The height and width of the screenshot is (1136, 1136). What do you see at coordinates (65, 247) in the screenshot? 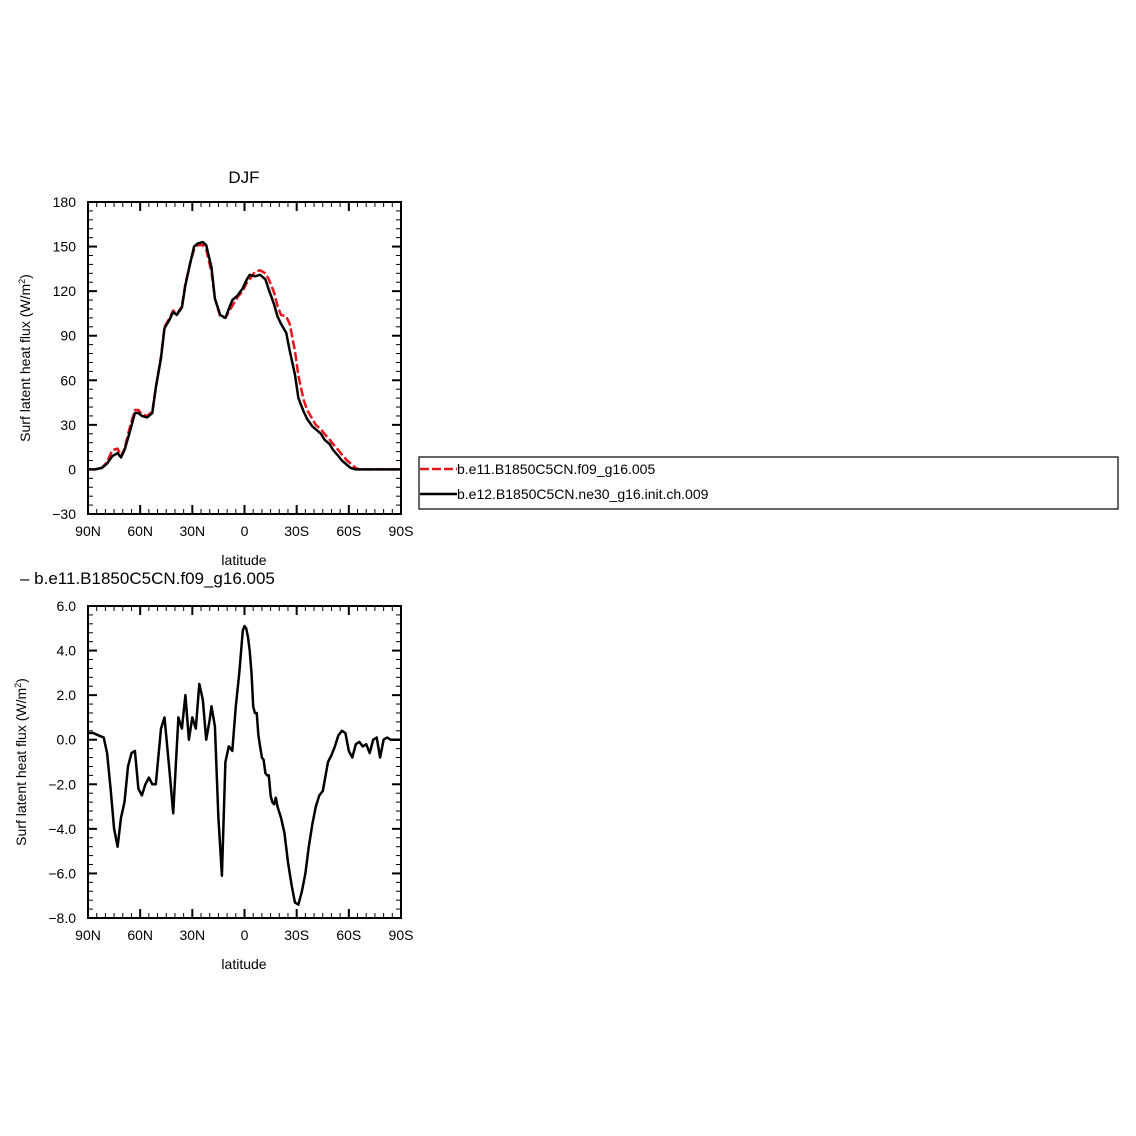
I see `top-y-tick-label: 150` at bounding box center [65, 247].